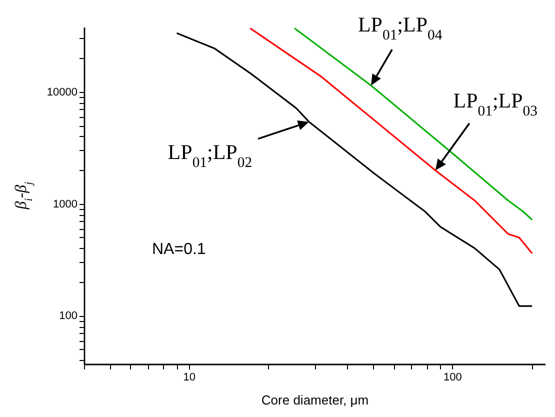 Image resolution: width=555 pixels, height=417 pixels. I want to click on x-tick-label: 10, so click(189, 378).